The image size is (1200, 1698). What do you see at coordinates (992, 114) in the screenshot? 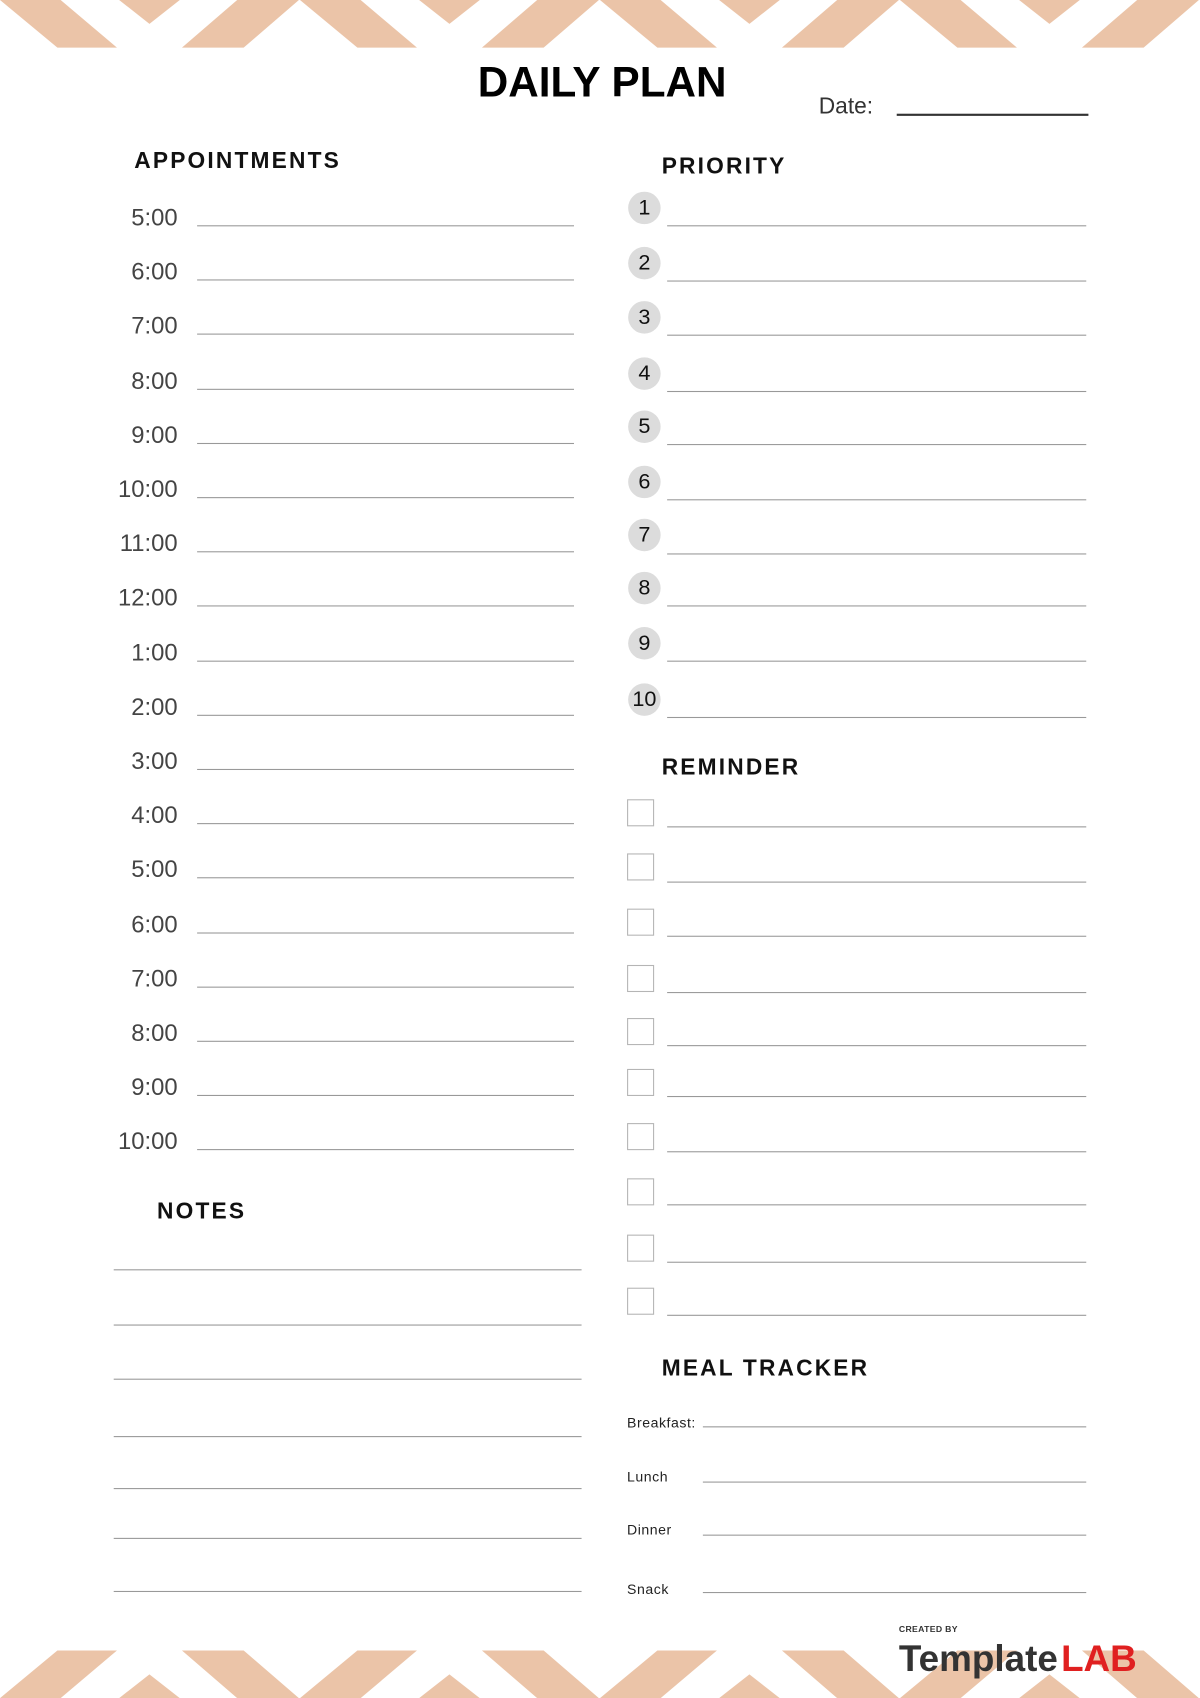
I see `date-field` at bounding box center [992, 114].